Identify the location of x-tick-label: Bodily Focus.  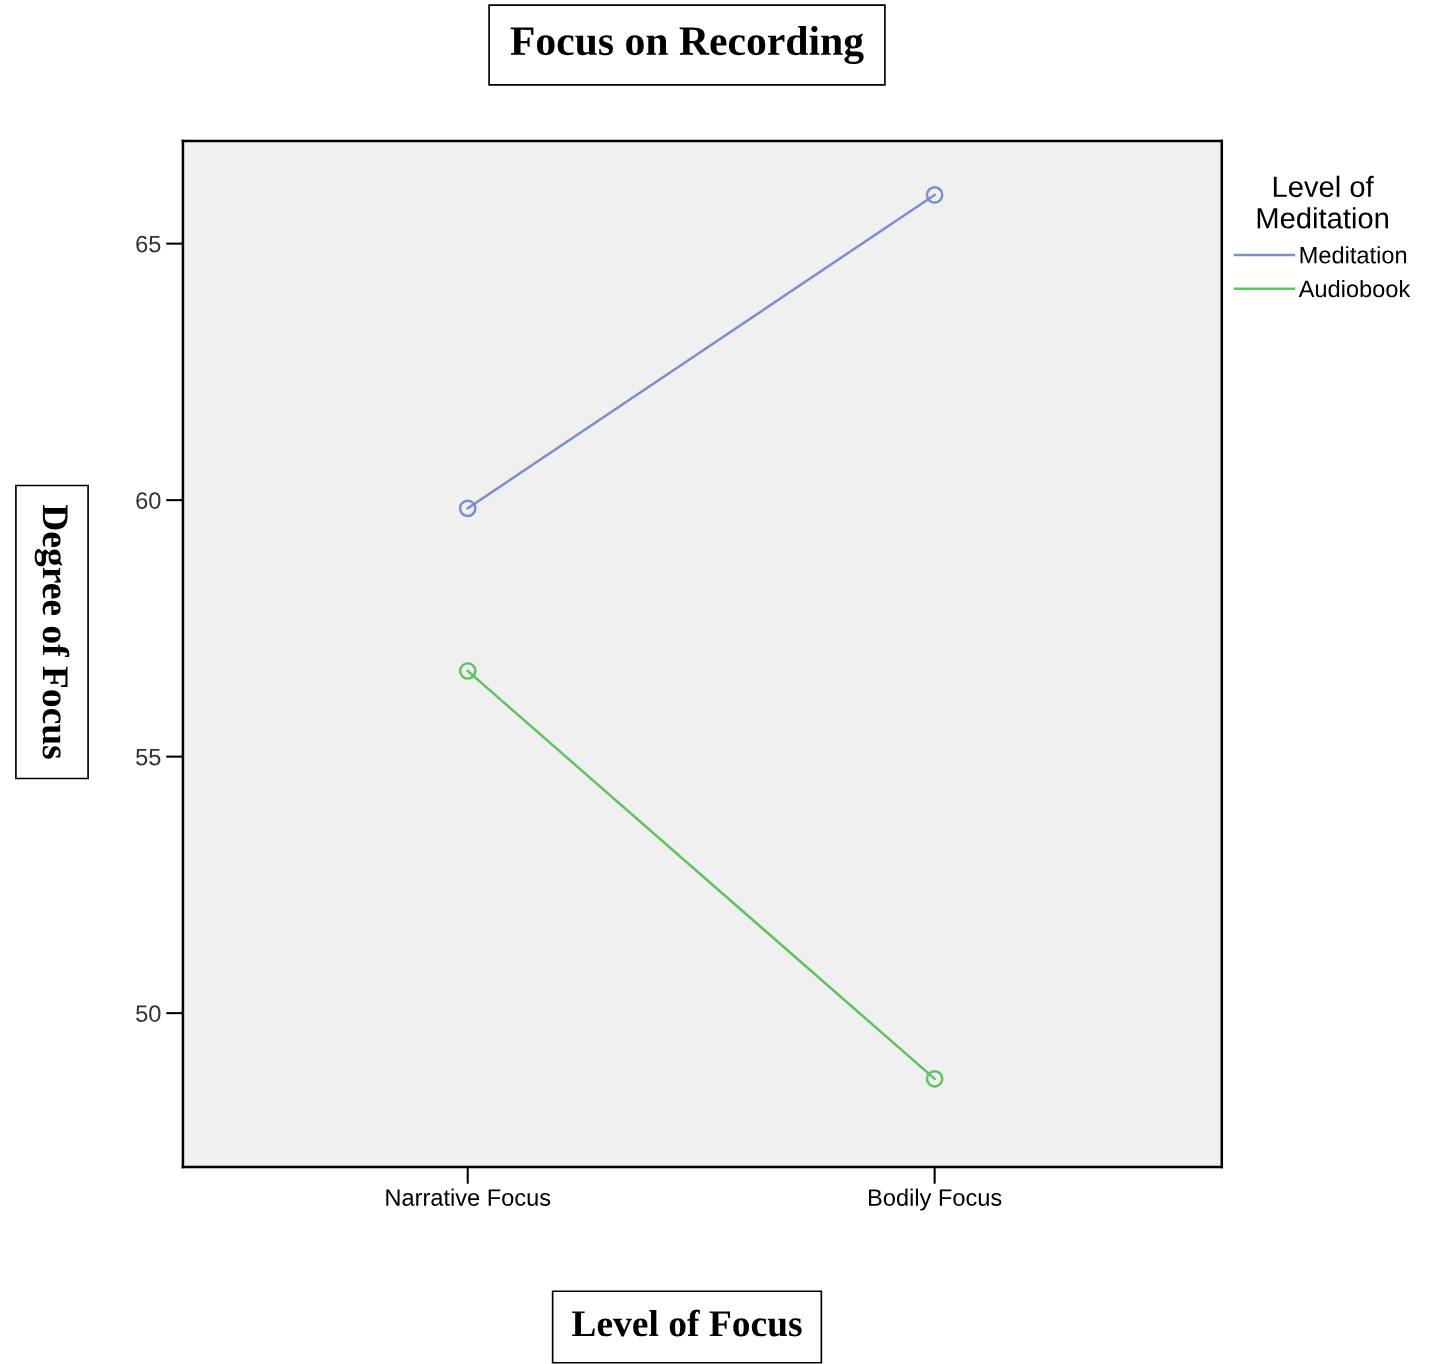
(935, 1199).